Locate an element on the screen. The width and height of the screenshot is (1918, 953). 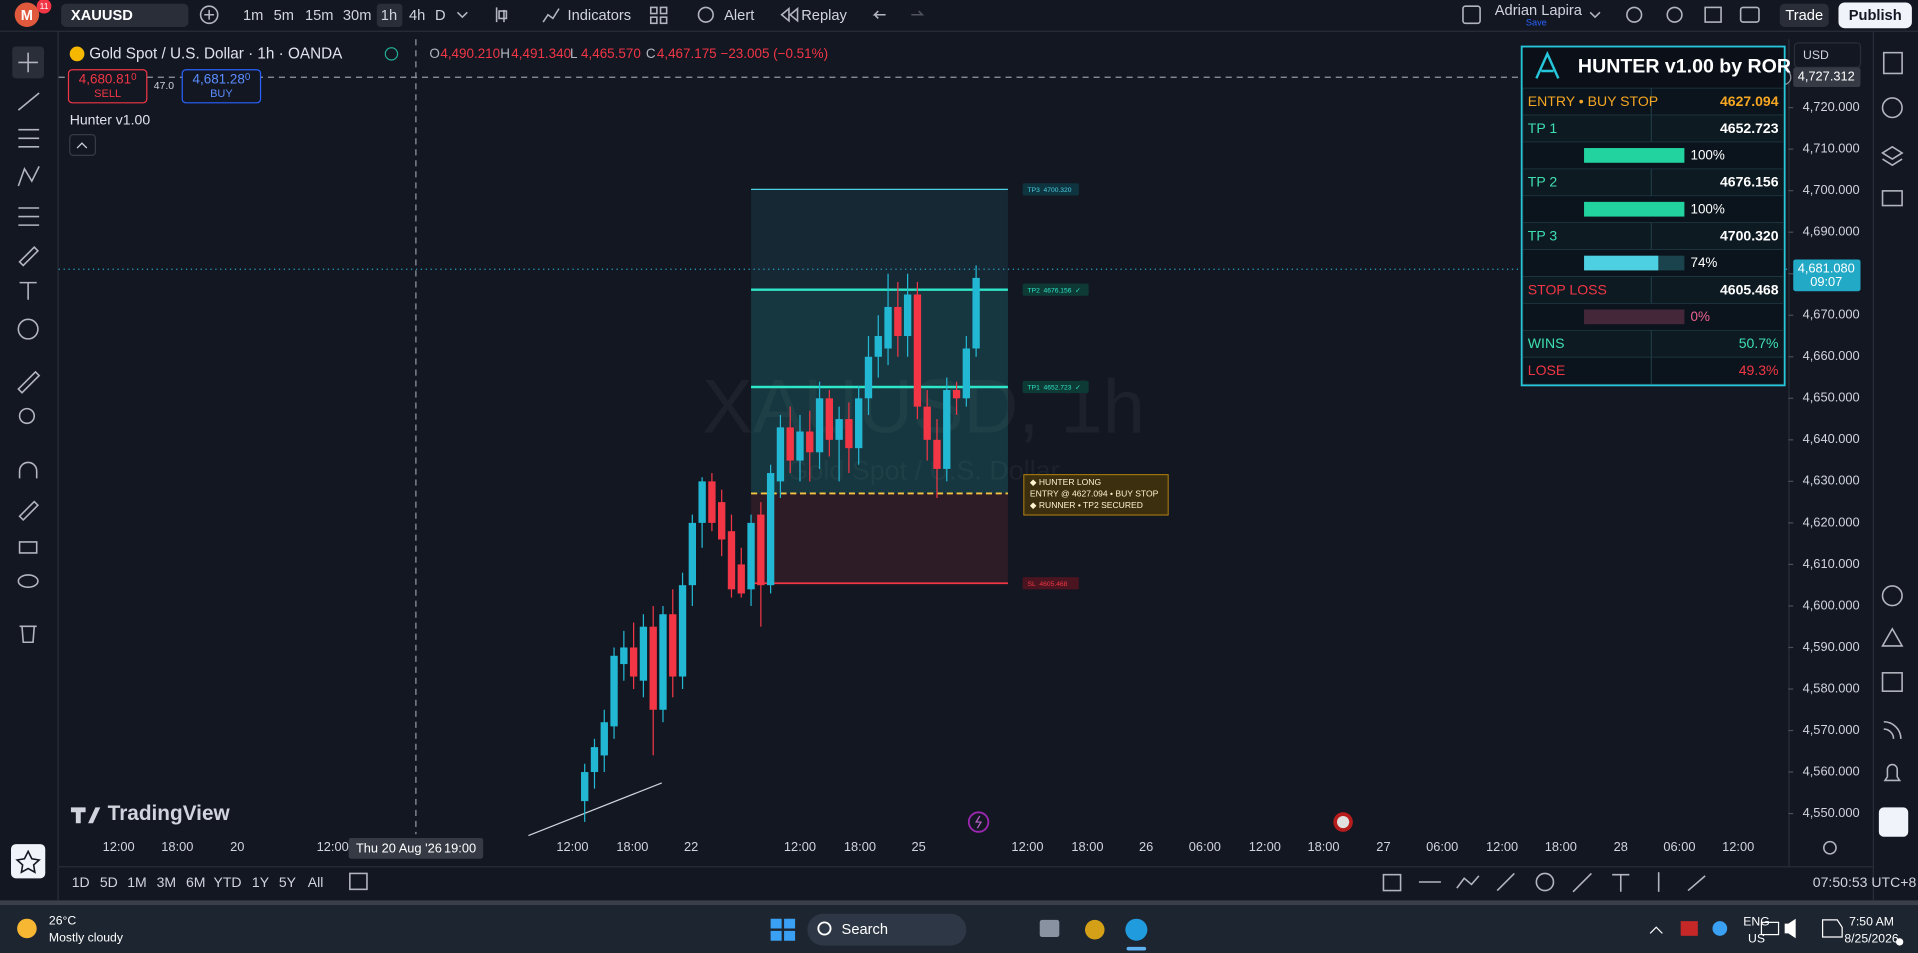
calendar-icon is located at coordinates (1892, 682).